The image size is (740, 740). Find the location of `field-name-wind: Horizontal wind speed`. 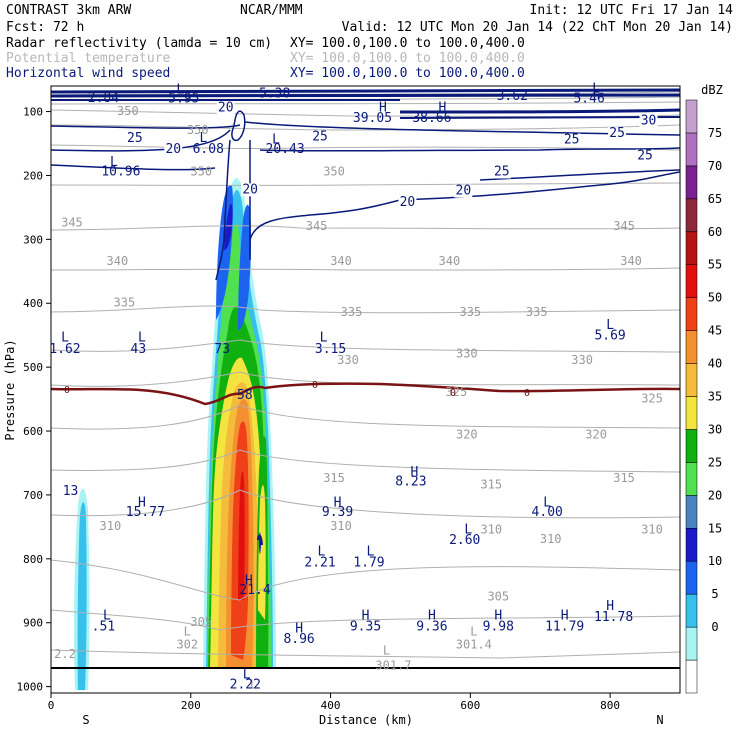

field-name-wind: Horizontal wind speed is located at coordinates (88, 73).